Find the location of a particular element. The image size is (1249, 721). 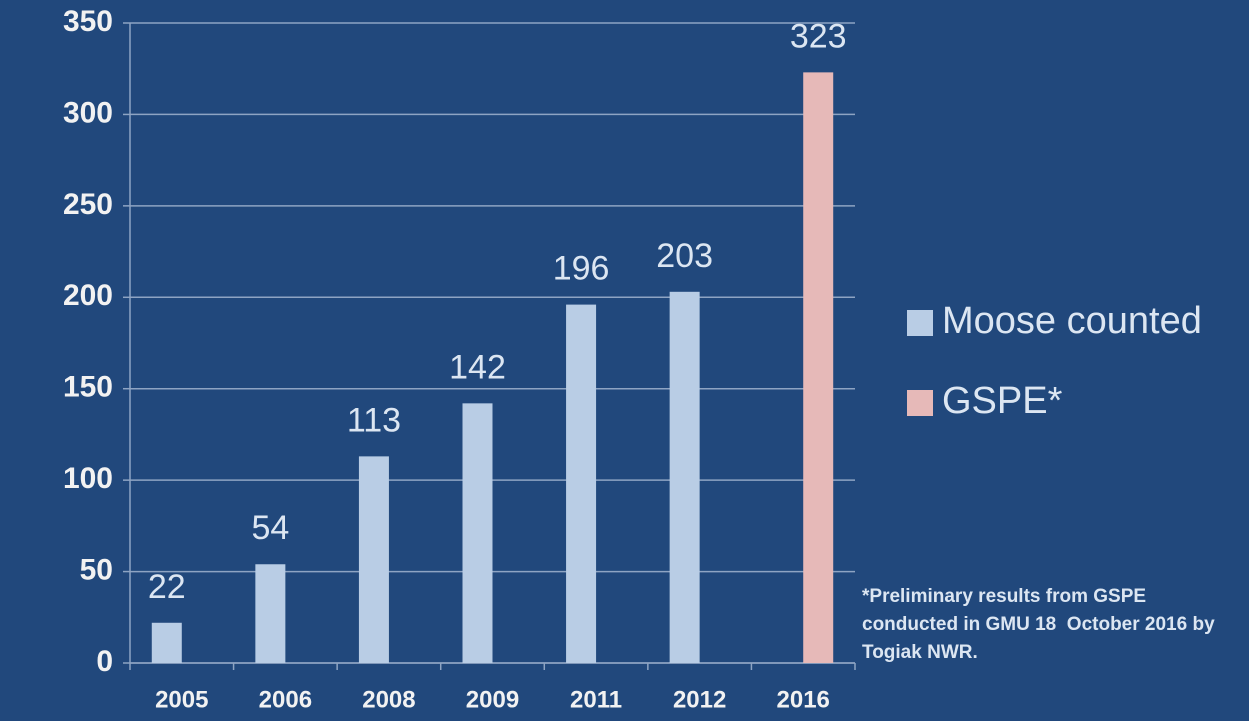

y-tick-label: 250 is located at coordinates (88, 204).